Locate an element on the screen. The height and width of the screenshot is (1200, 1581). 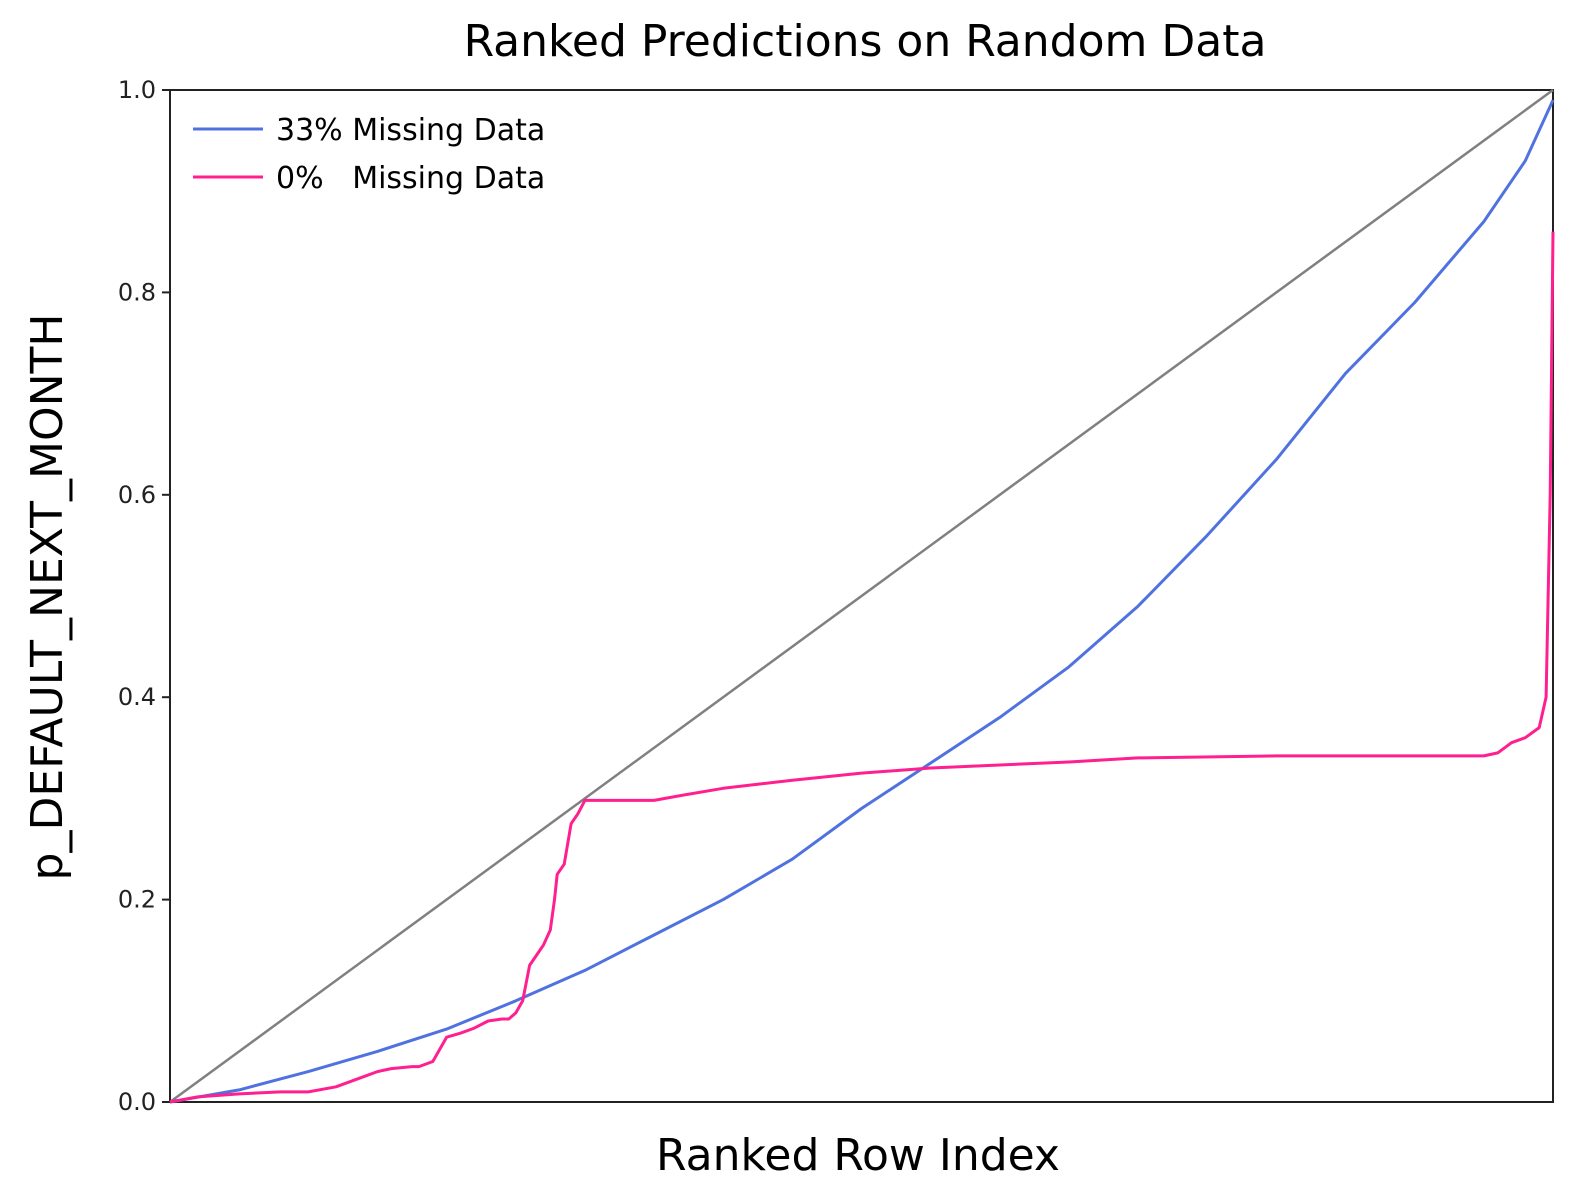
legend: 33% Missing Data 0% Missing Data is located at coordinates (369, 154).